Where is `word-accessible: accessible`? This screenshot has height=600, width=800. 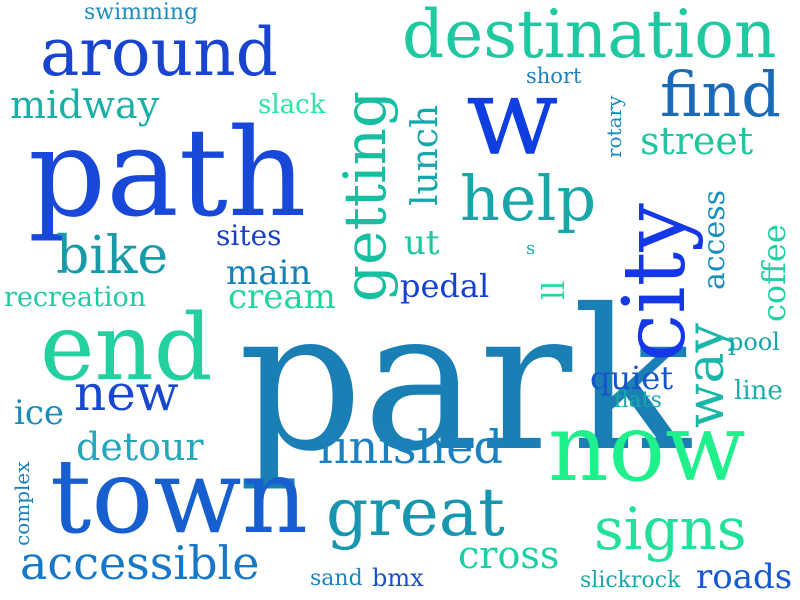
word-accessible: accessible is located at coordinates (140, 563).